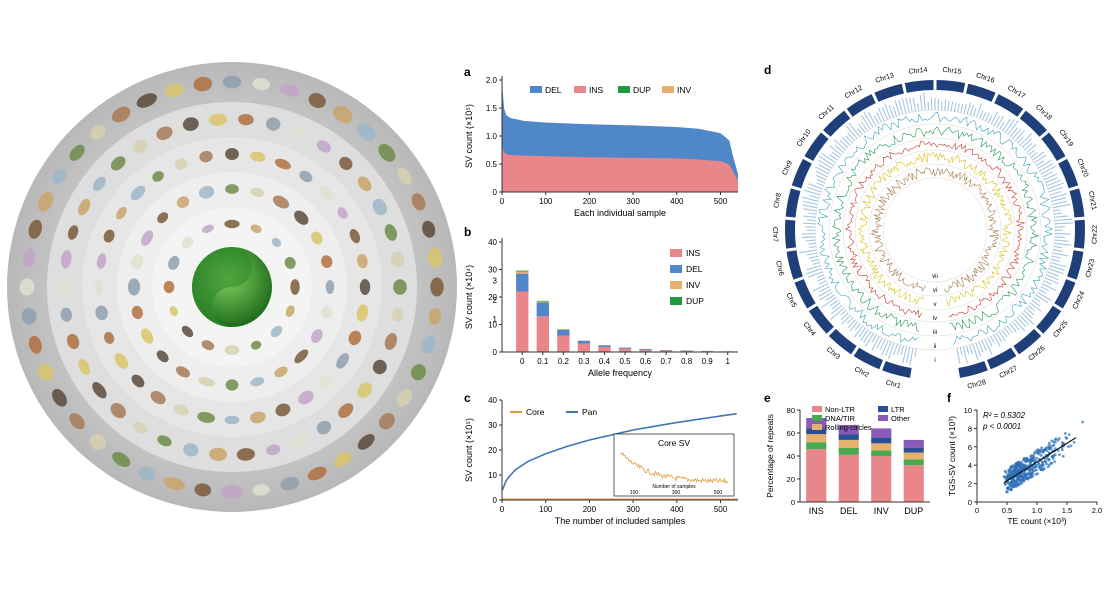 Image resolution: width=1110 pixels, height=600 pixels. I want to click on legend-label: Other, so click(900, 418).